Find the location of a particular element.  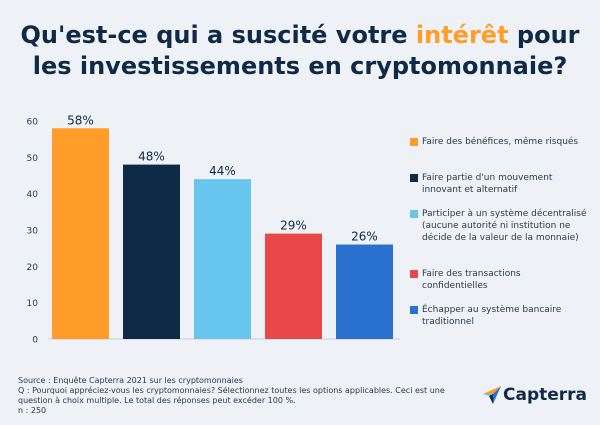

footer-n: n : 250 is located at coordinates (32, 410).